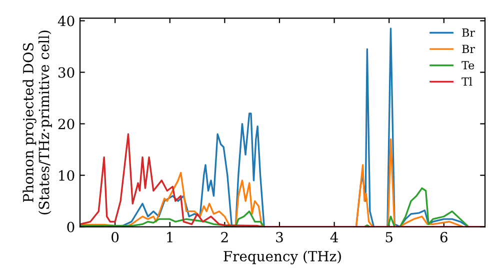 Image resolution: width=500 pixels, height=280 pixels. I want to click on x-tick-label: 3, so click(279, 237).